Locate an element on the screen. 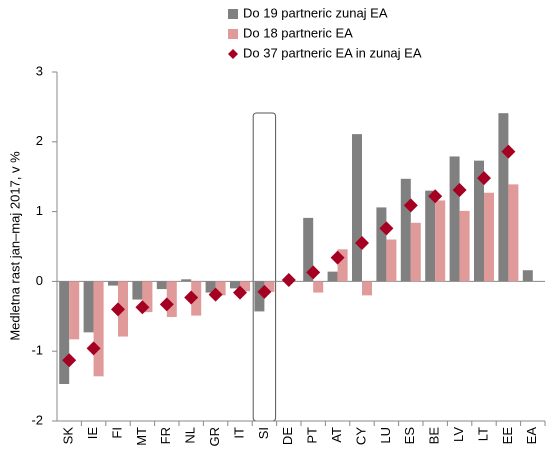 The image size is (553, 453). highlight-box is located at coordinates (264, 267).